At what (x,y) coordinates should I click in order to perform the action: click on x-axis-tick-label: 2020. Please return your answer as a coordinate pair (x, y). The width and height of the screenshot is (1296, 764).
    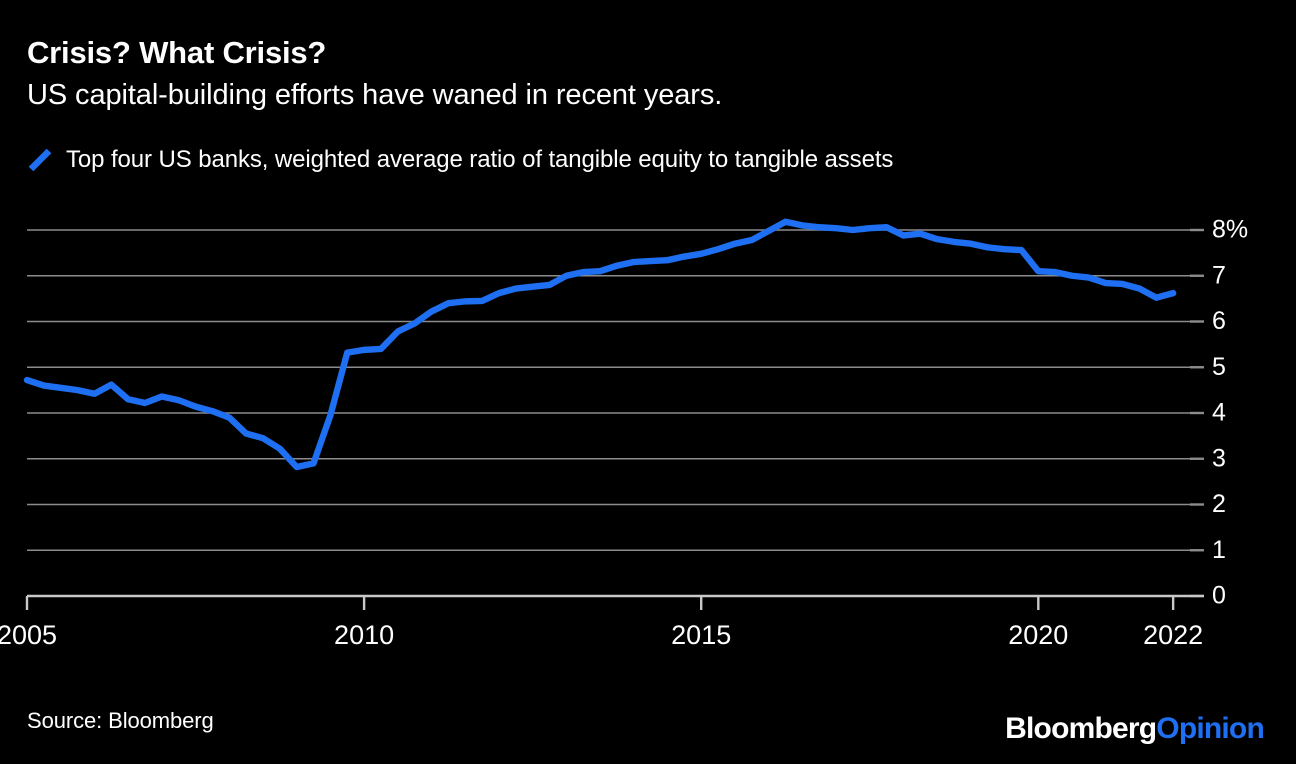
    Looking at the image, I should click on (1038, 635).